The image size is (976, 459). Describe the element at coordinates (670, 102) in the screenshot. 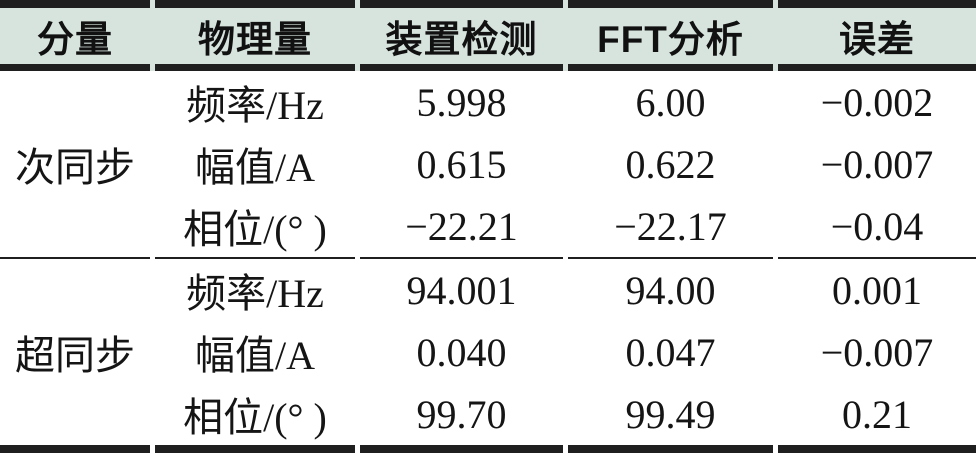

I see `fft-value-cell: 6.00` at that location.